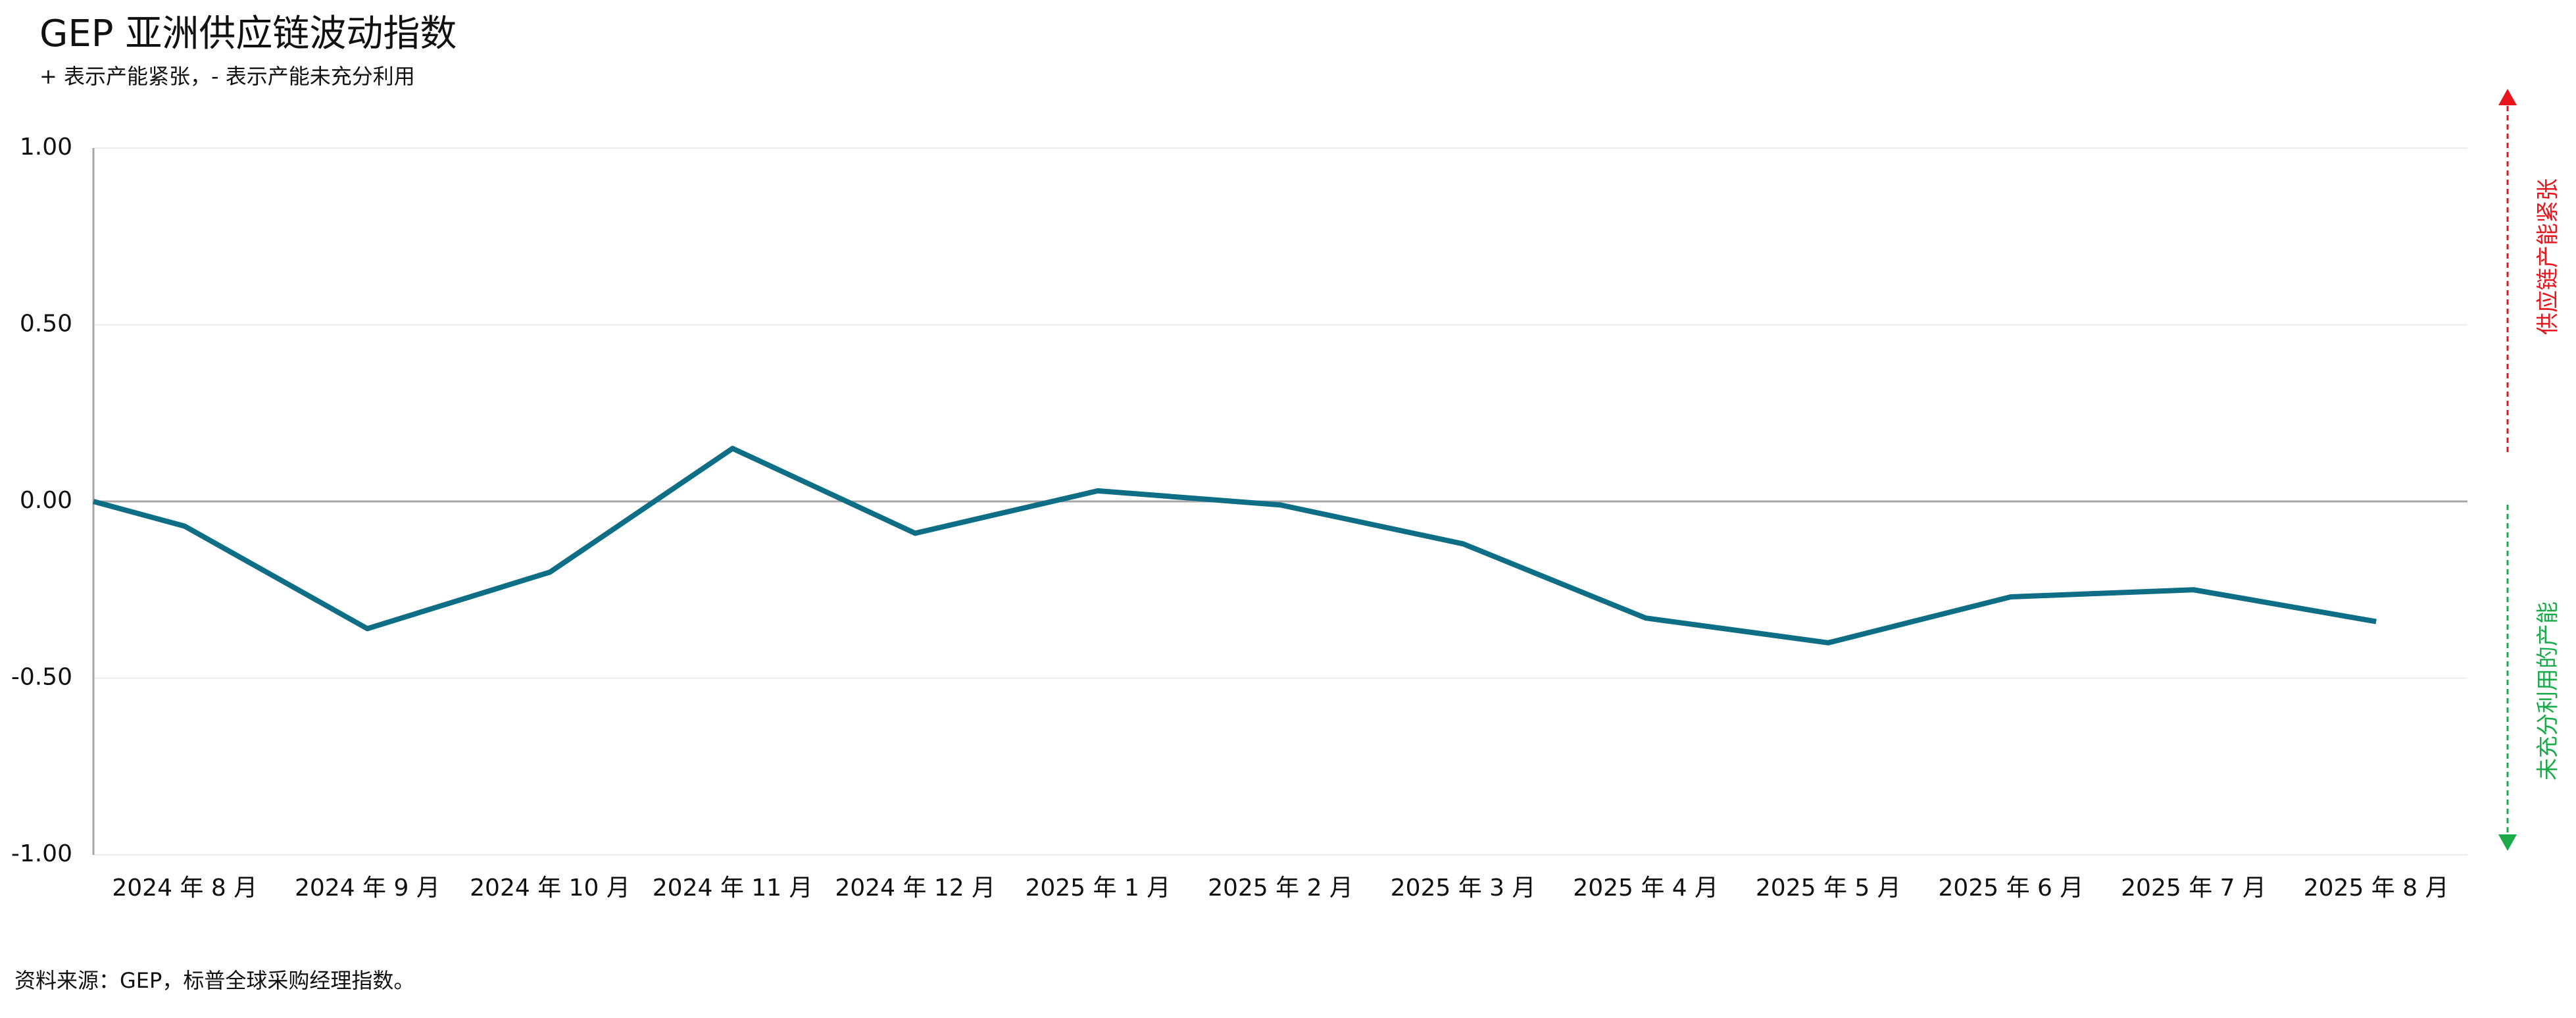  What do you see at coordinates (2507, 97) in the screenshot?
I see `arrow-head-up` at bounding box center [2507, 97].